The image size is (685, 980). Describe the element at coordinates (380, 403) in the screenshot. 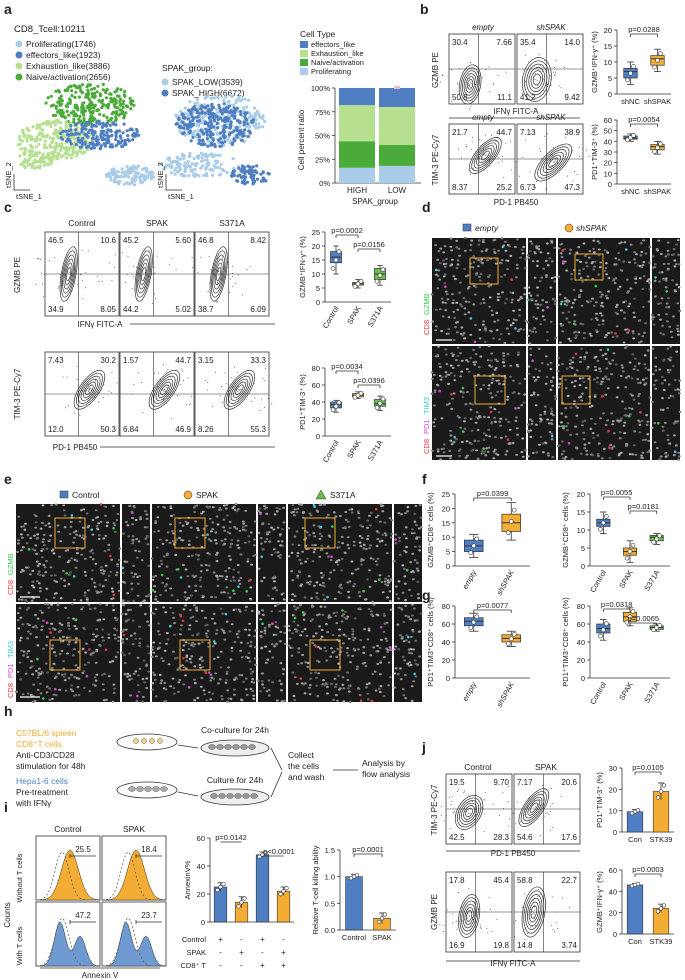

I see `c-box2-dot` at that location.